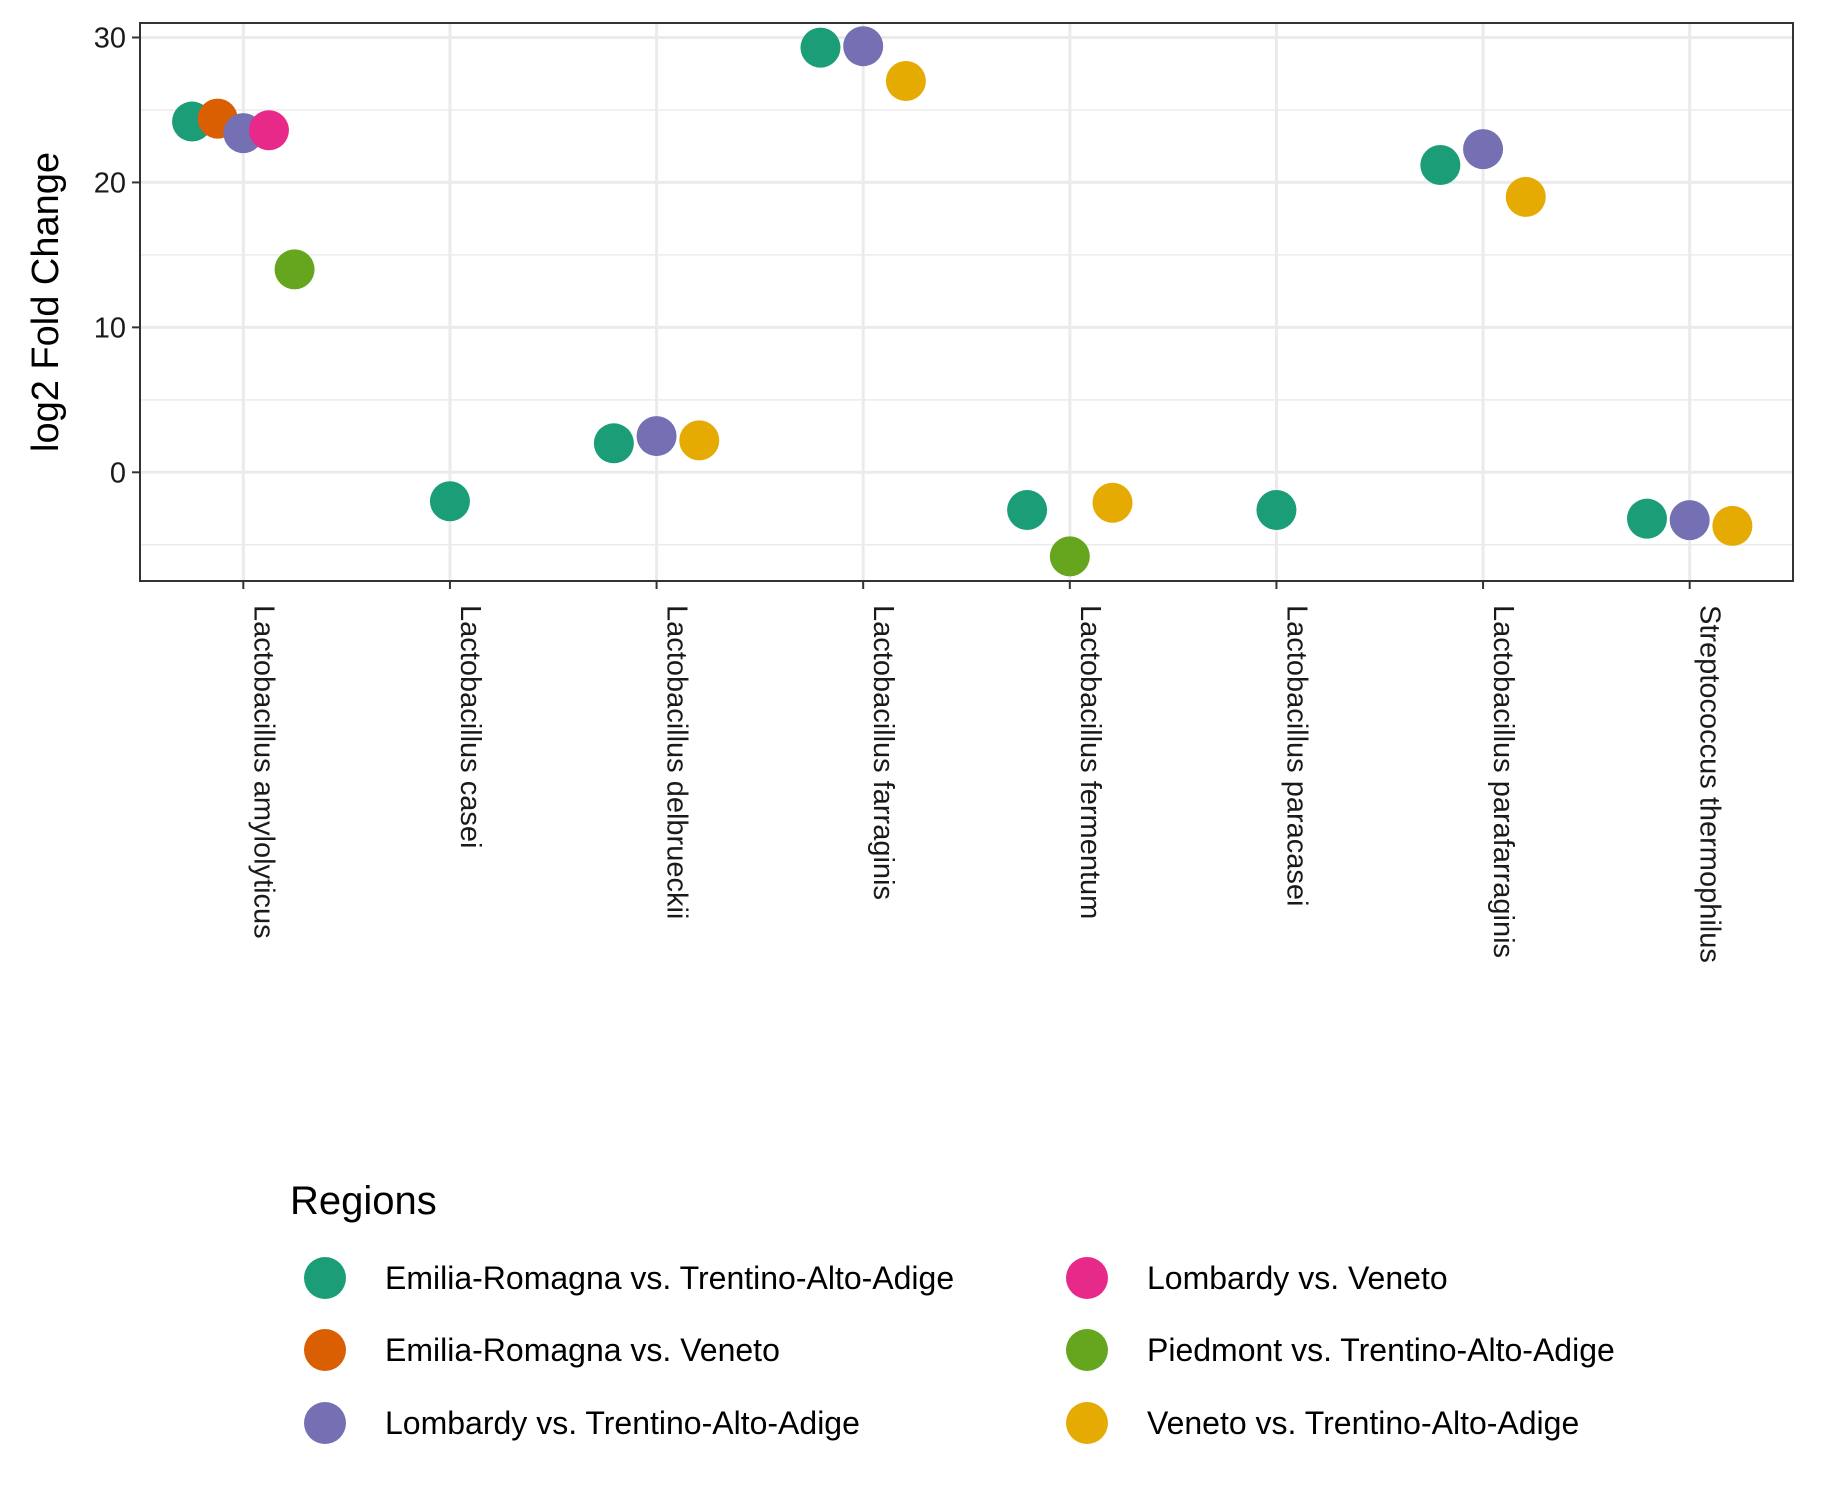  What do you see at coordinates (1363, 1423) in the screenshot?
I see `legend-label: Veneto vs. Trentino-Alto-Adige` at bounding box center [1363, 1423].